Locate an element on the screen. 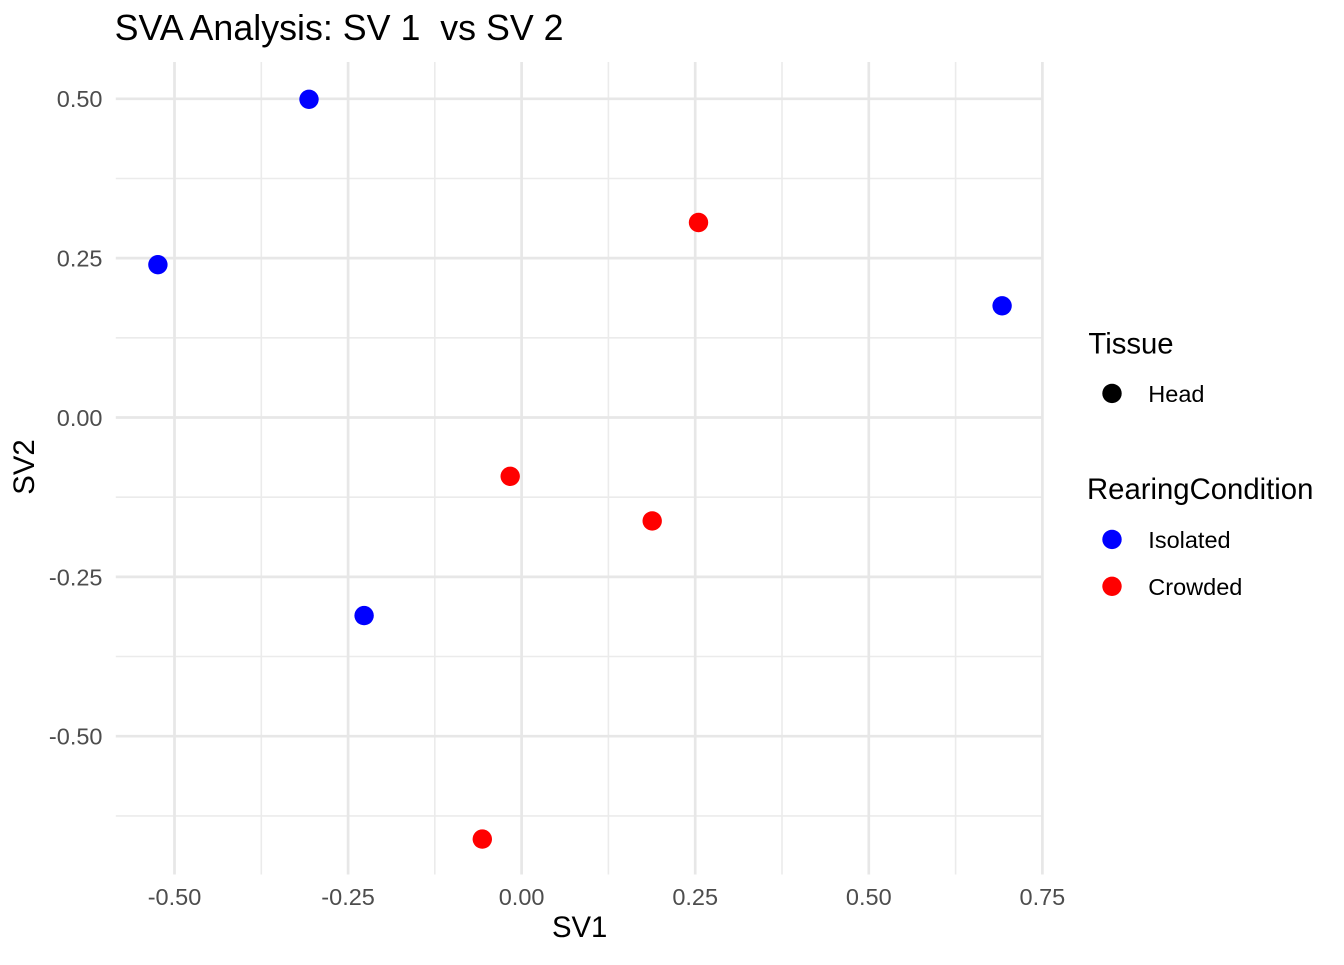 The width and height of the screenshot is (1344, 965). svg-text: Isolated is located at coordinates (1189, 540).